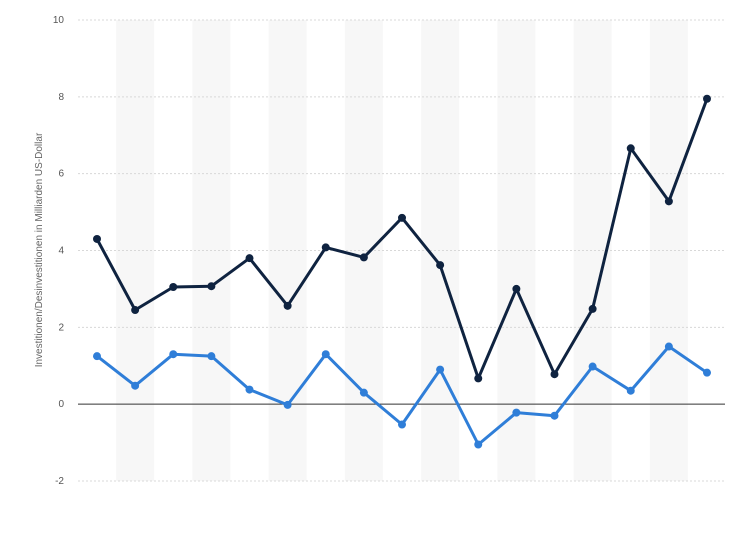  What do you see at coordinates (61, 174) in the screenshot?
I see `y-tick-label: 6` at bounding box center [61, 174].